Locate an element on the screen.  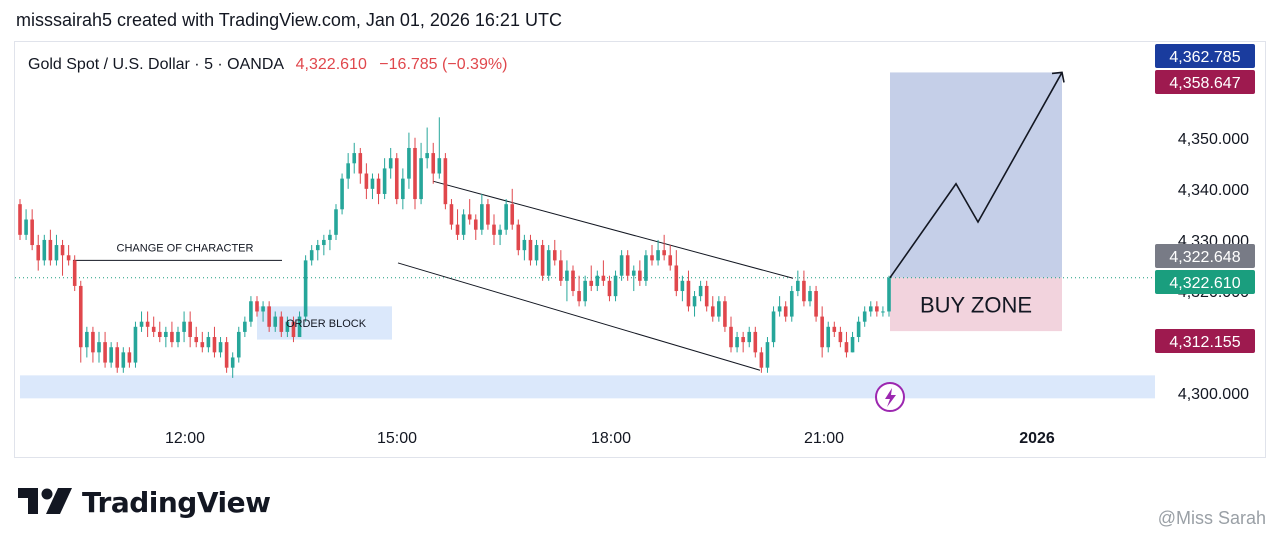
demand-zone is located at coordinates (587, 387).